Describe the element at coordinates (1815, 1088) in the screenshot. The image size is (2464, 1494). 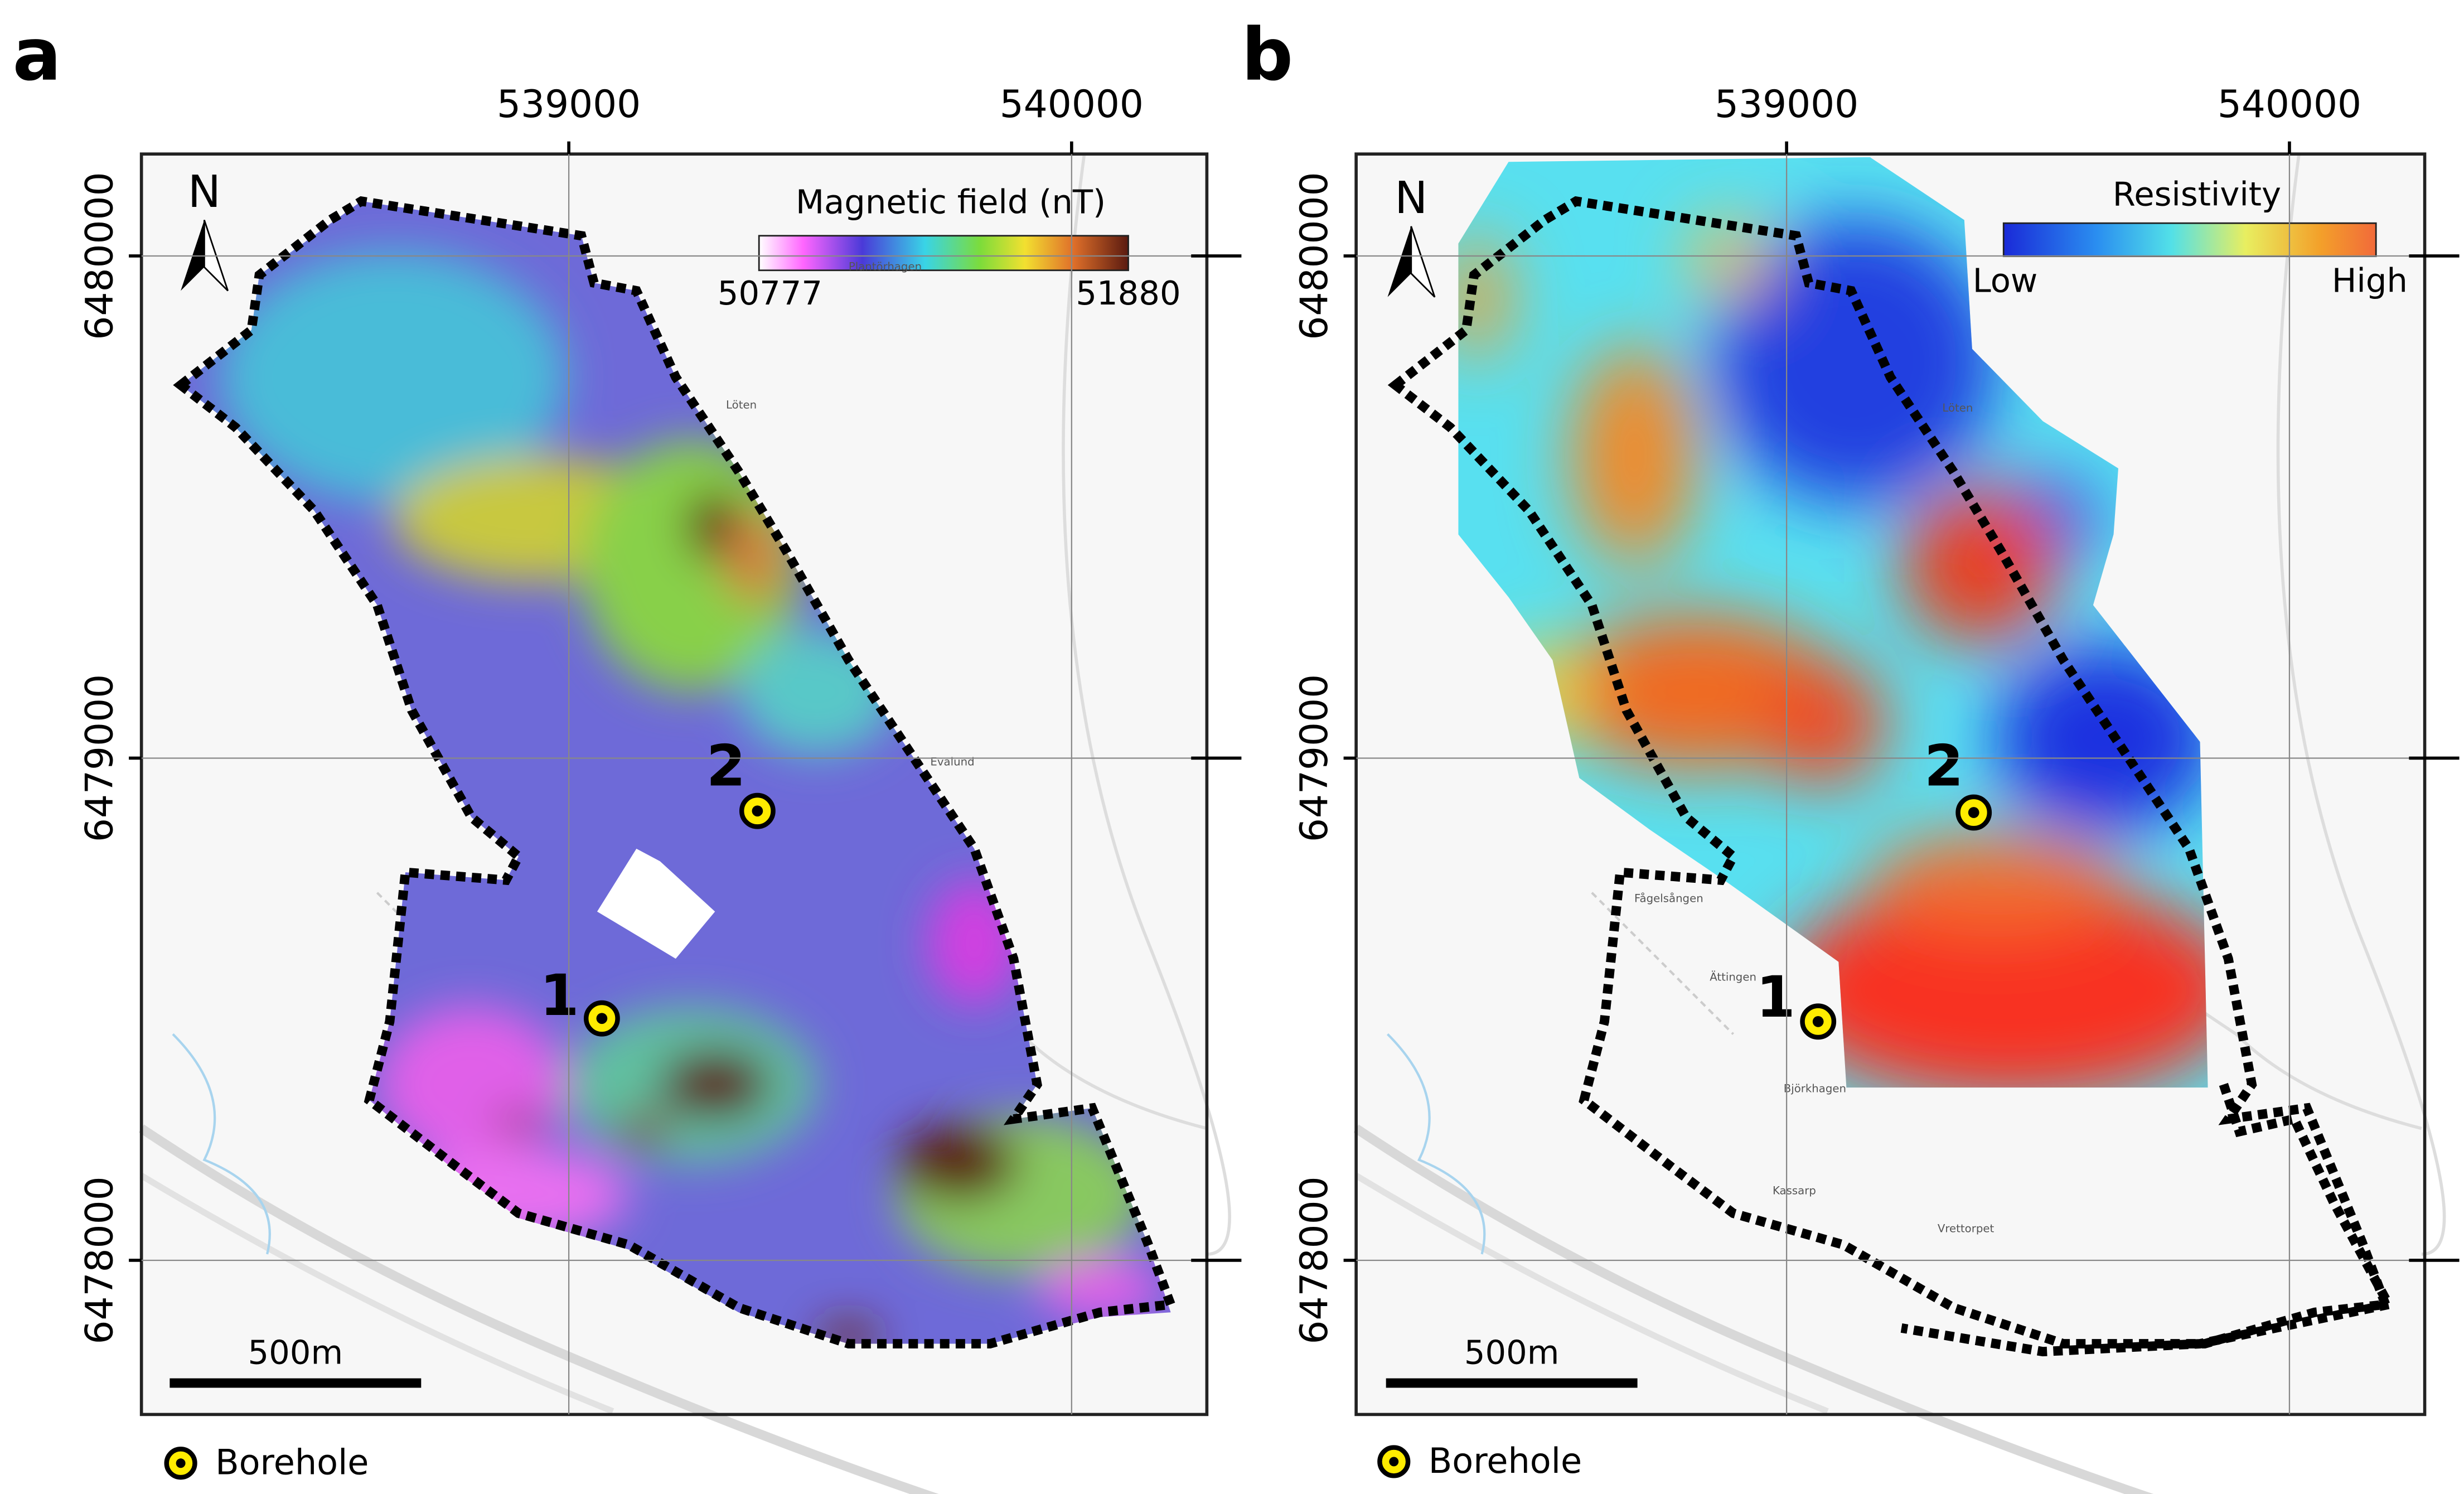
I see `map-label: Björkhagen` at that location.